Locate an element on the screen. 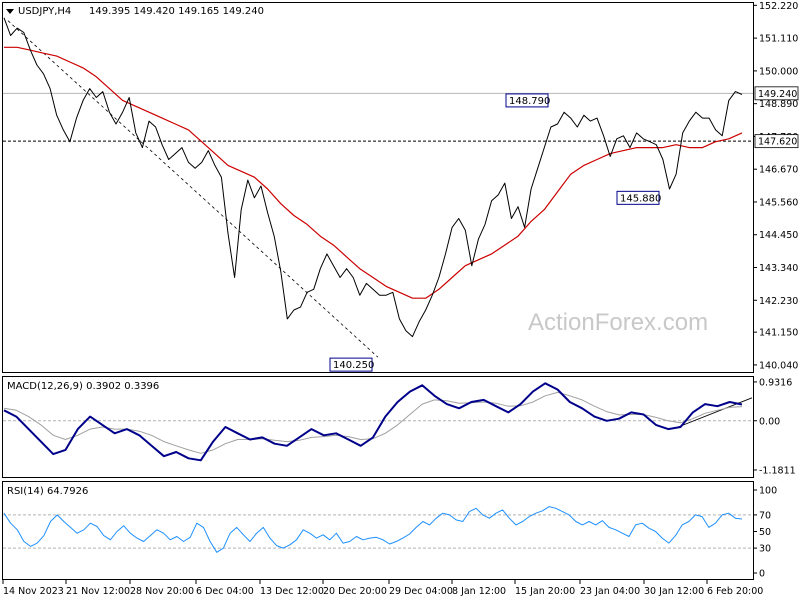  price-axis-tick-label: 145.560 is located at coordinates (778, 202).